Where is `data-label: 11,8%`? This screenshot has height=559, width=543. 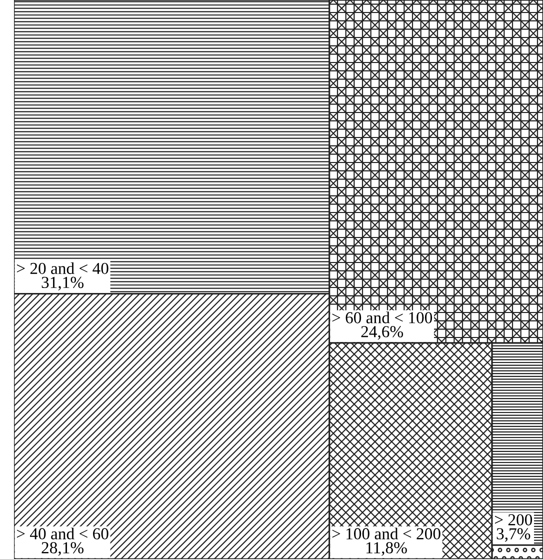 data-label: 11,8% is located at coordinates (386, 549).